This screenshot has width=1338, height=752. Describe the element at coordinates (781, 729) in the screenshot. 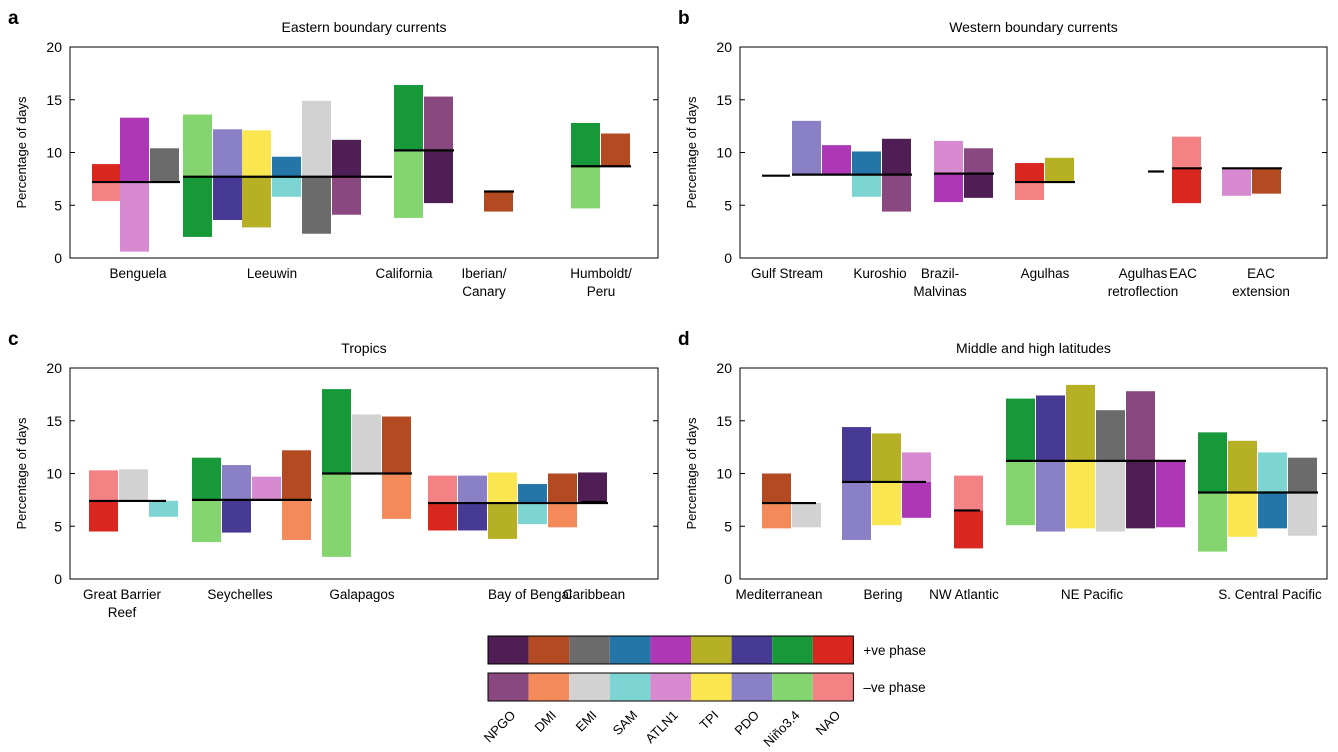

I see `legend-index-label: Niño3.4` at that location.